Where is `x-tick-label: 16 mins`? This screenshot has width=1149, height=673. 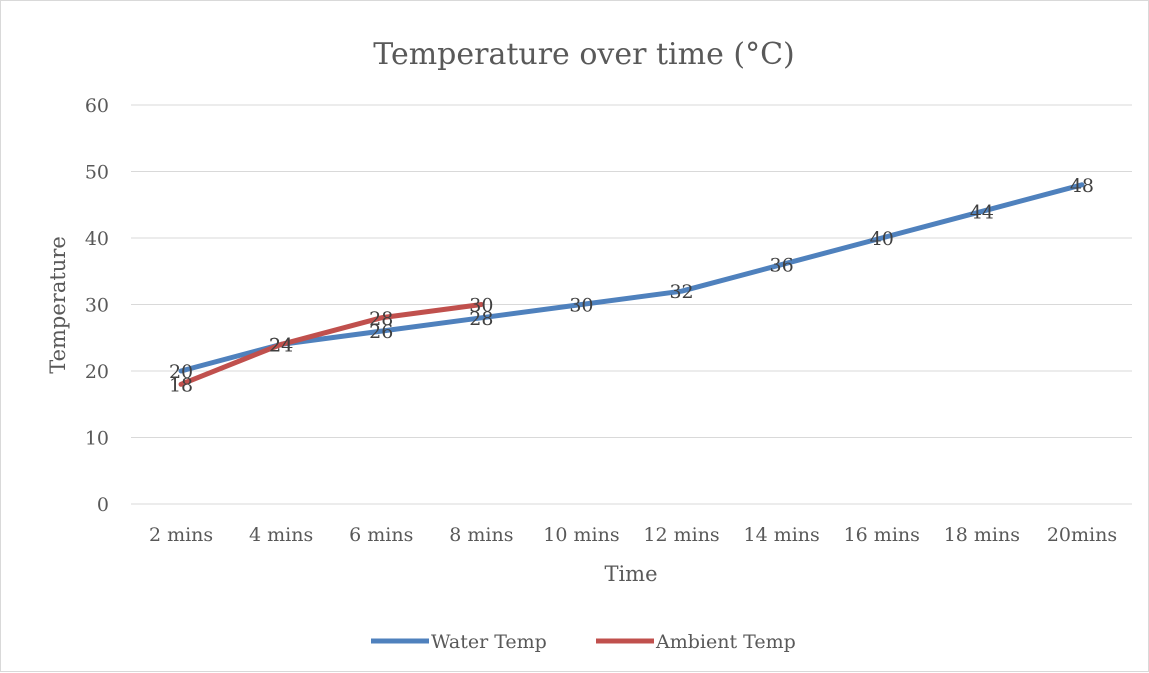 x-tick-label: 16 mins is located at coordinates (882, 535).